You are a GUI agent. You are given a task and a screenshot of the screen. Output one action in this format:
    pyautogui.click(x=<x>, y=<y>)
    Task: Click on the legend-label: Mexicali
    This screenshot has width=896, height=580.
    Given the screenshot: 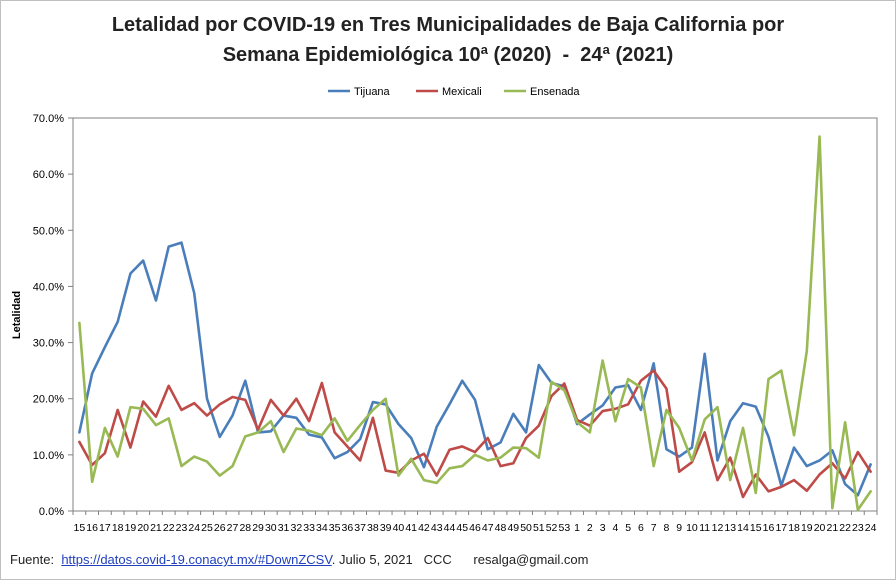 What is the action you would take?
    pyautogui.click(x=462, y=92)
    